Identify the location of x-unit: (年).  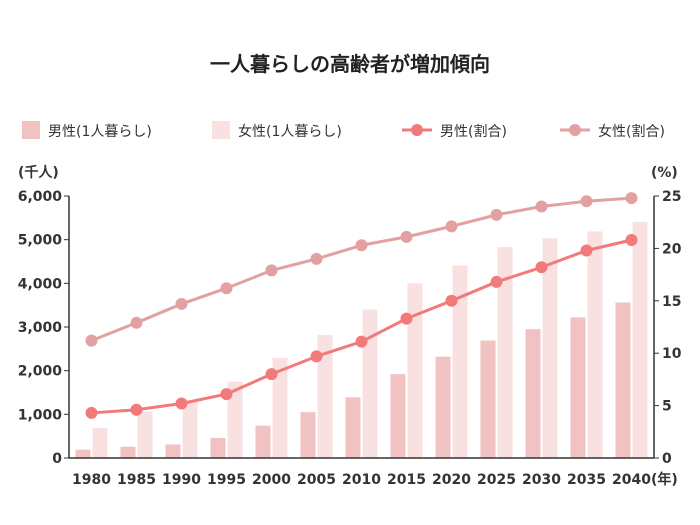
(664, 479).